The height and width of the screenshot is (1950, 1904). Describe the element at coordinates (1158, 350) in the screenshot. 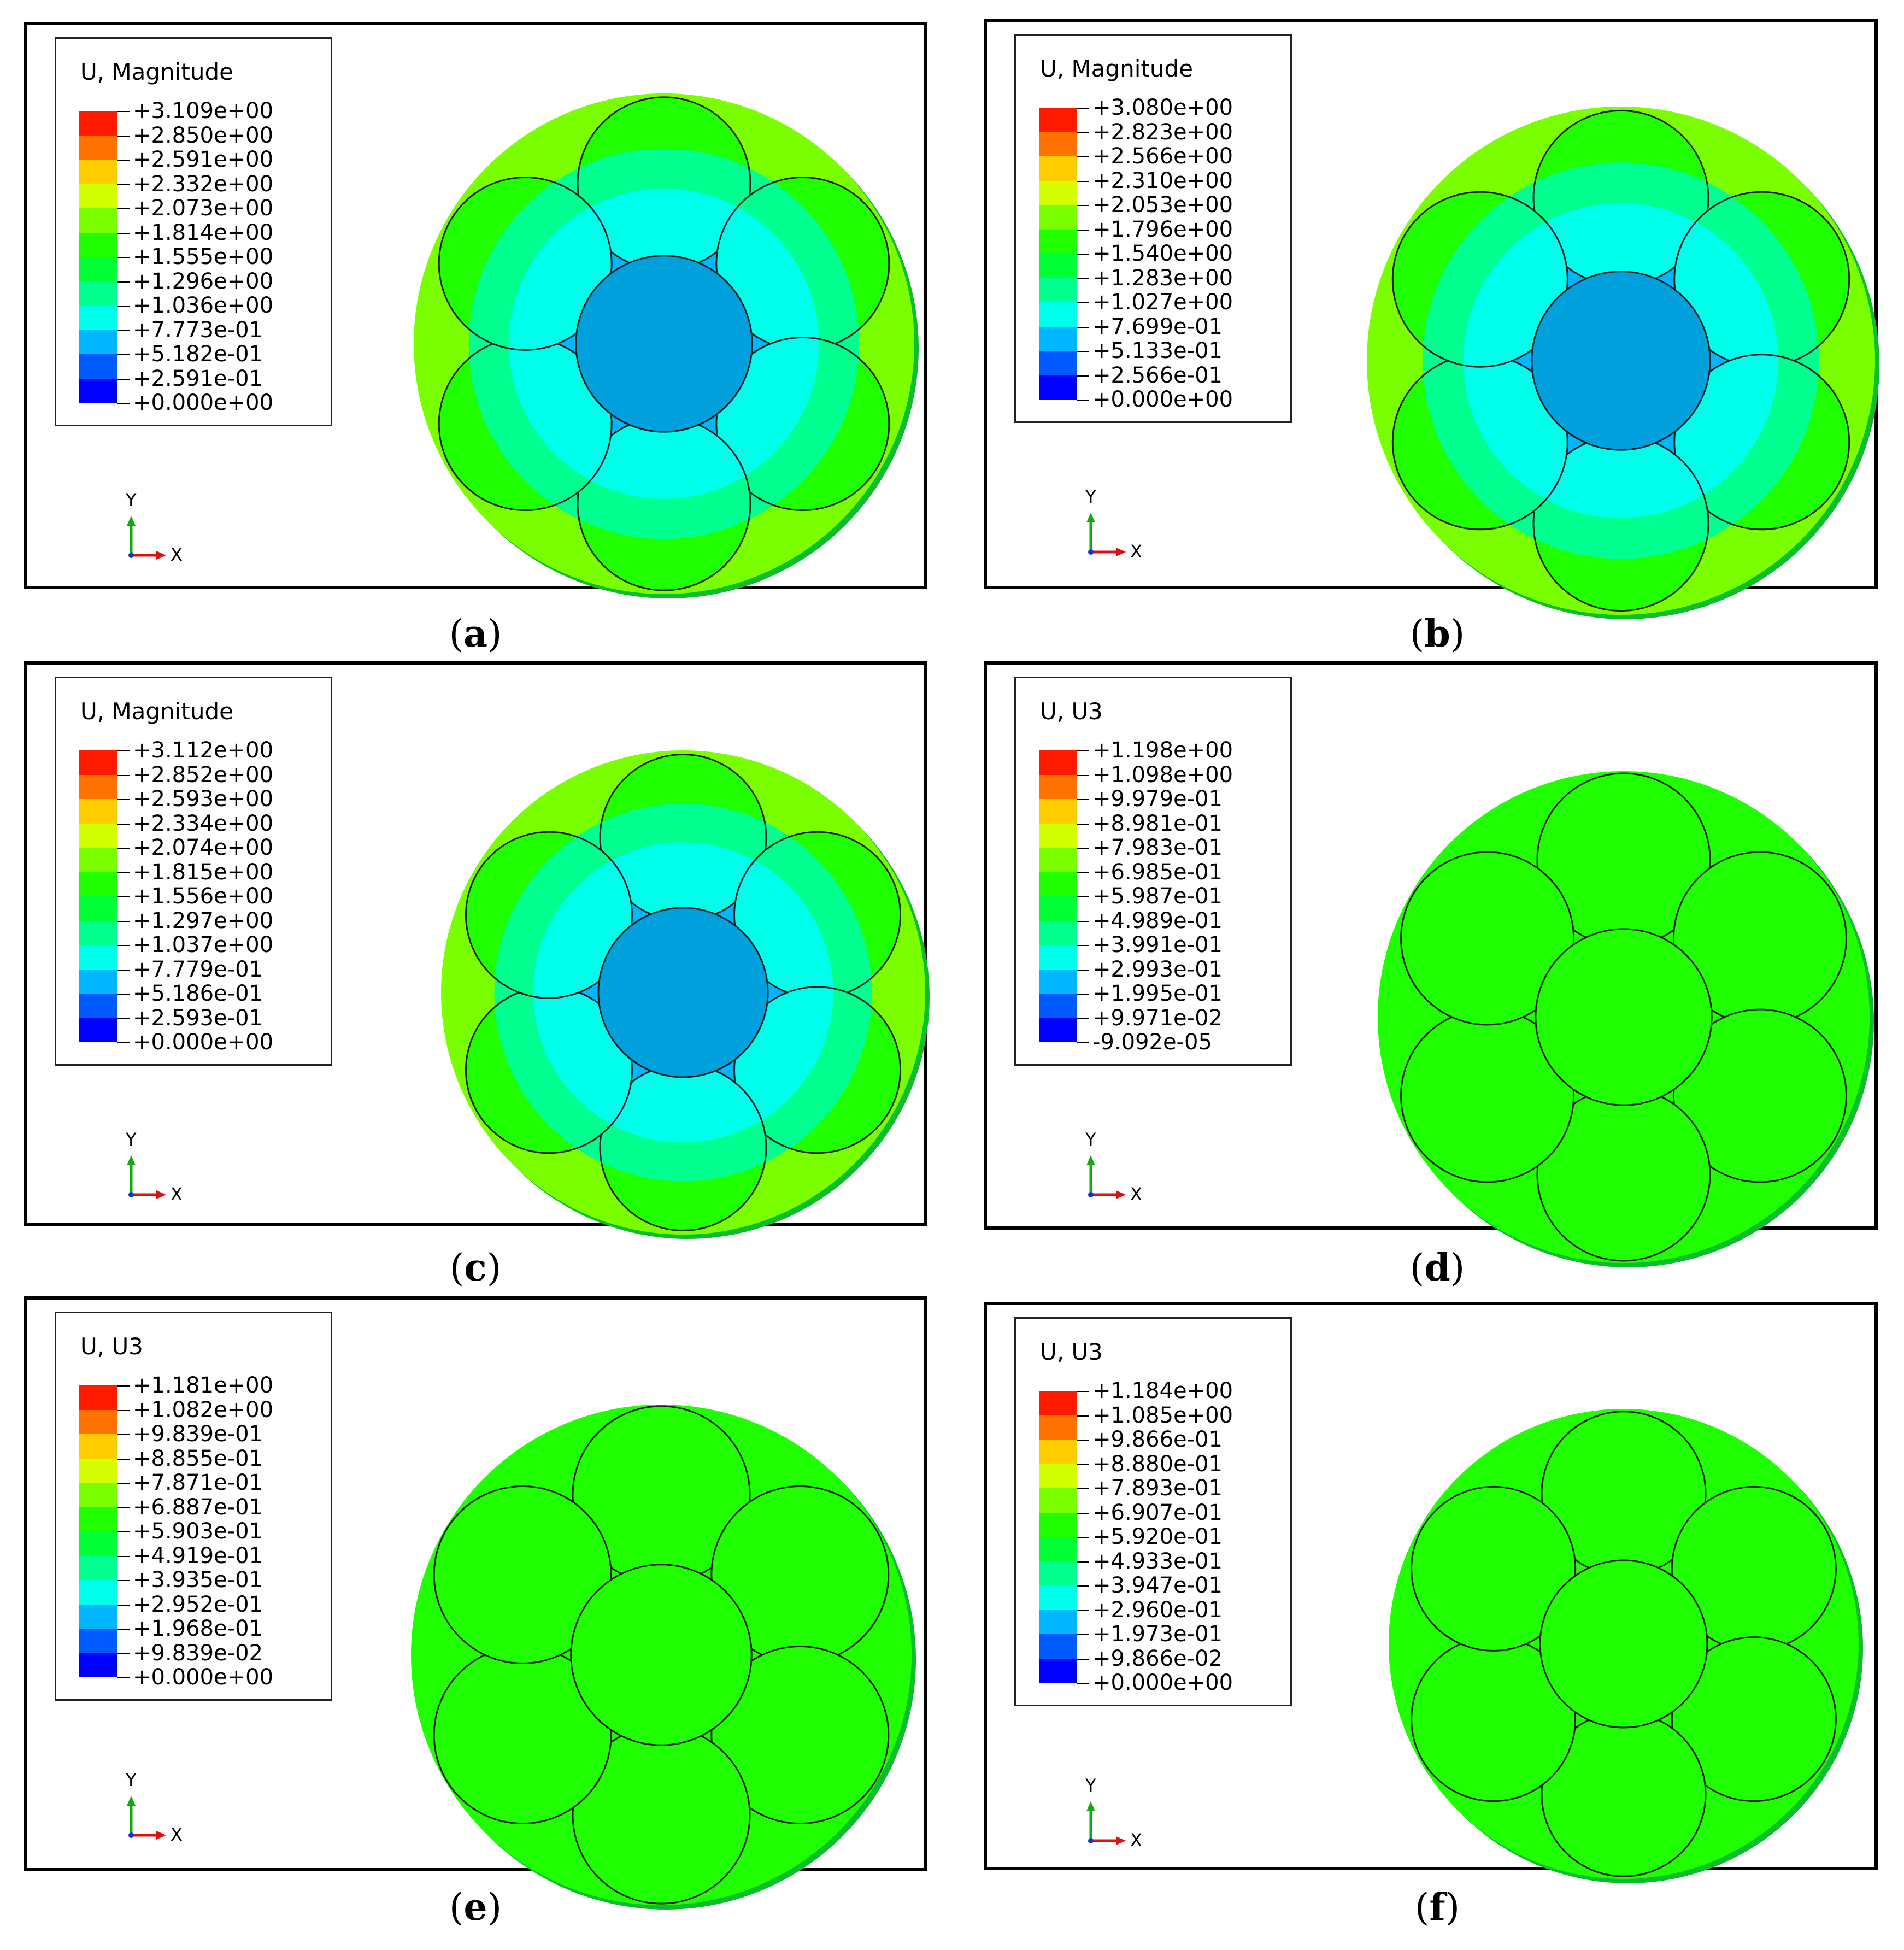

I see `legend-value: +5.133e-01` at that location.